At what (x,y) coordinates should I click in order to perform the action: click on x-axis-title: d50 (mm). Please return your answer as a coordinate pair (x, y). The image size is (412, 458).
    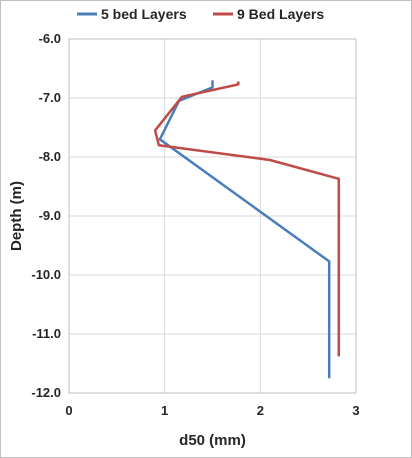
    Looking at the image, I should click on (212, 440).